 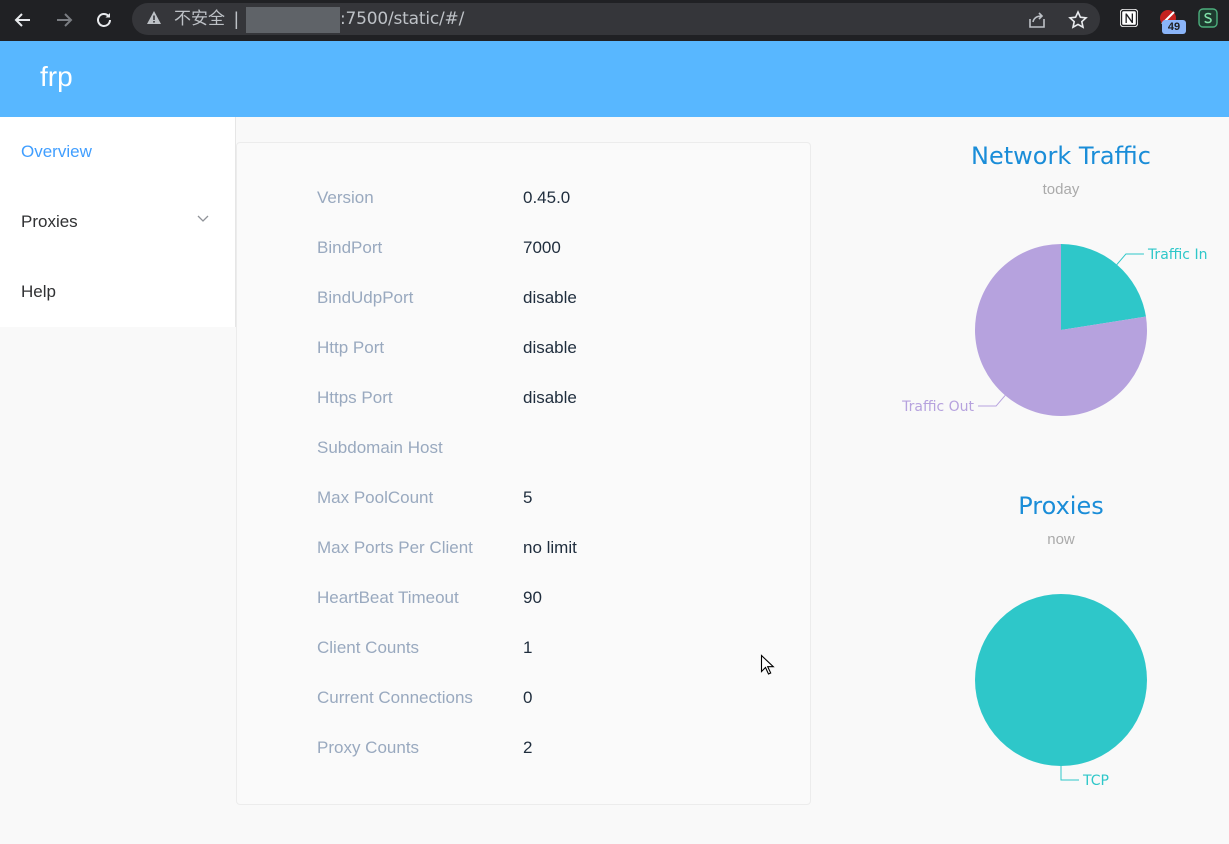 I want to click on notion-icon, so click(x=1129, y=18).